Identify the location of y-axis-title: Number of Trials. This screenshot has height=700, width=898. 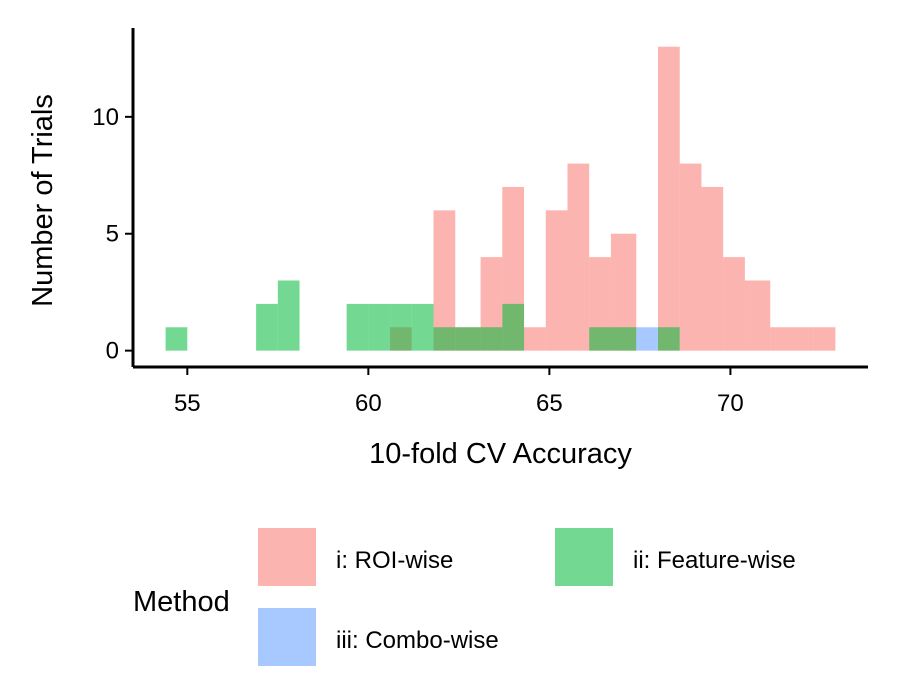
(43, 200).